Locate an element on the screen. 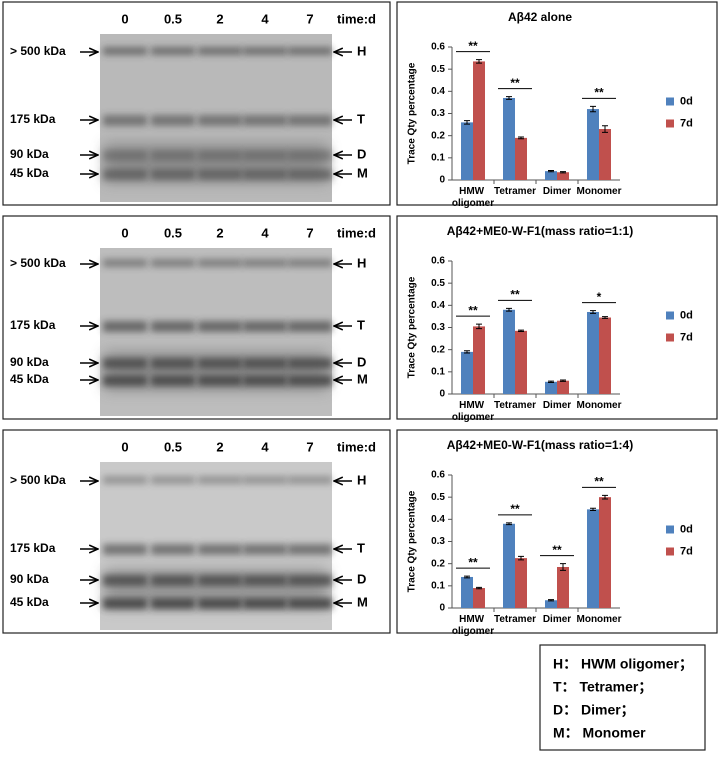 Image resolution: width=720 pixels, height=757 pixels. band-label: D is located at coordinates (361, 578).